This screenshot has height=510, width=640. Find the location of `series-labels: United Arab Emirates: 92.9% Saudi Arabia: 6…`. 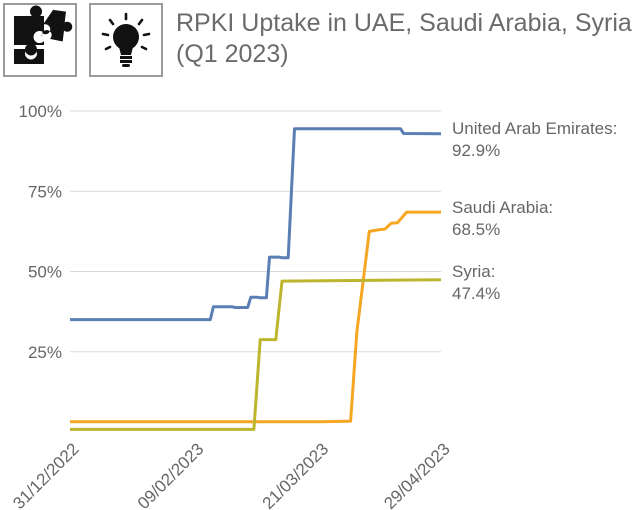

series-labels: United Arab Emirates: 92.9% Saudi Arabia: 6… is located at coordinates (534, 211).